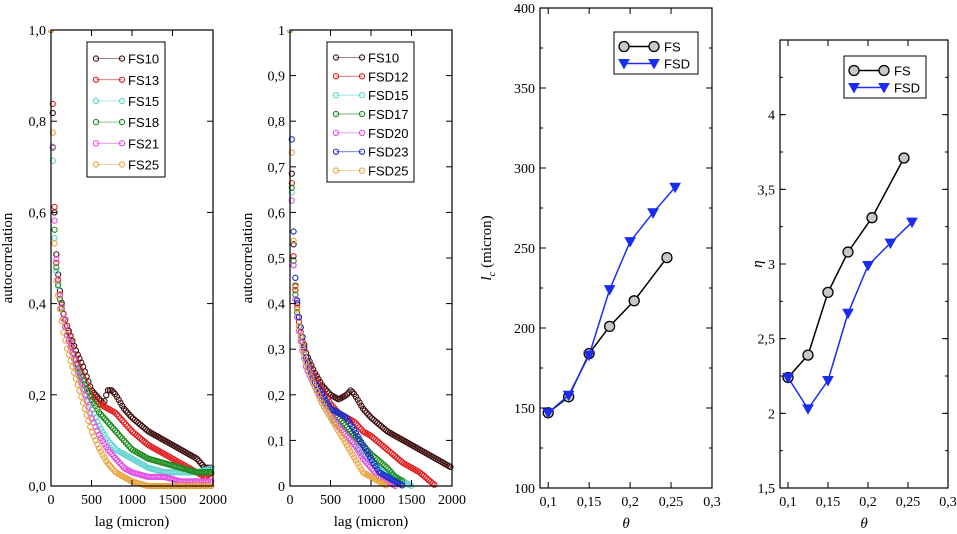  Describe the element at coordinates (143, 122) in the screenshot. I see `legend-label: FS18` at that location.